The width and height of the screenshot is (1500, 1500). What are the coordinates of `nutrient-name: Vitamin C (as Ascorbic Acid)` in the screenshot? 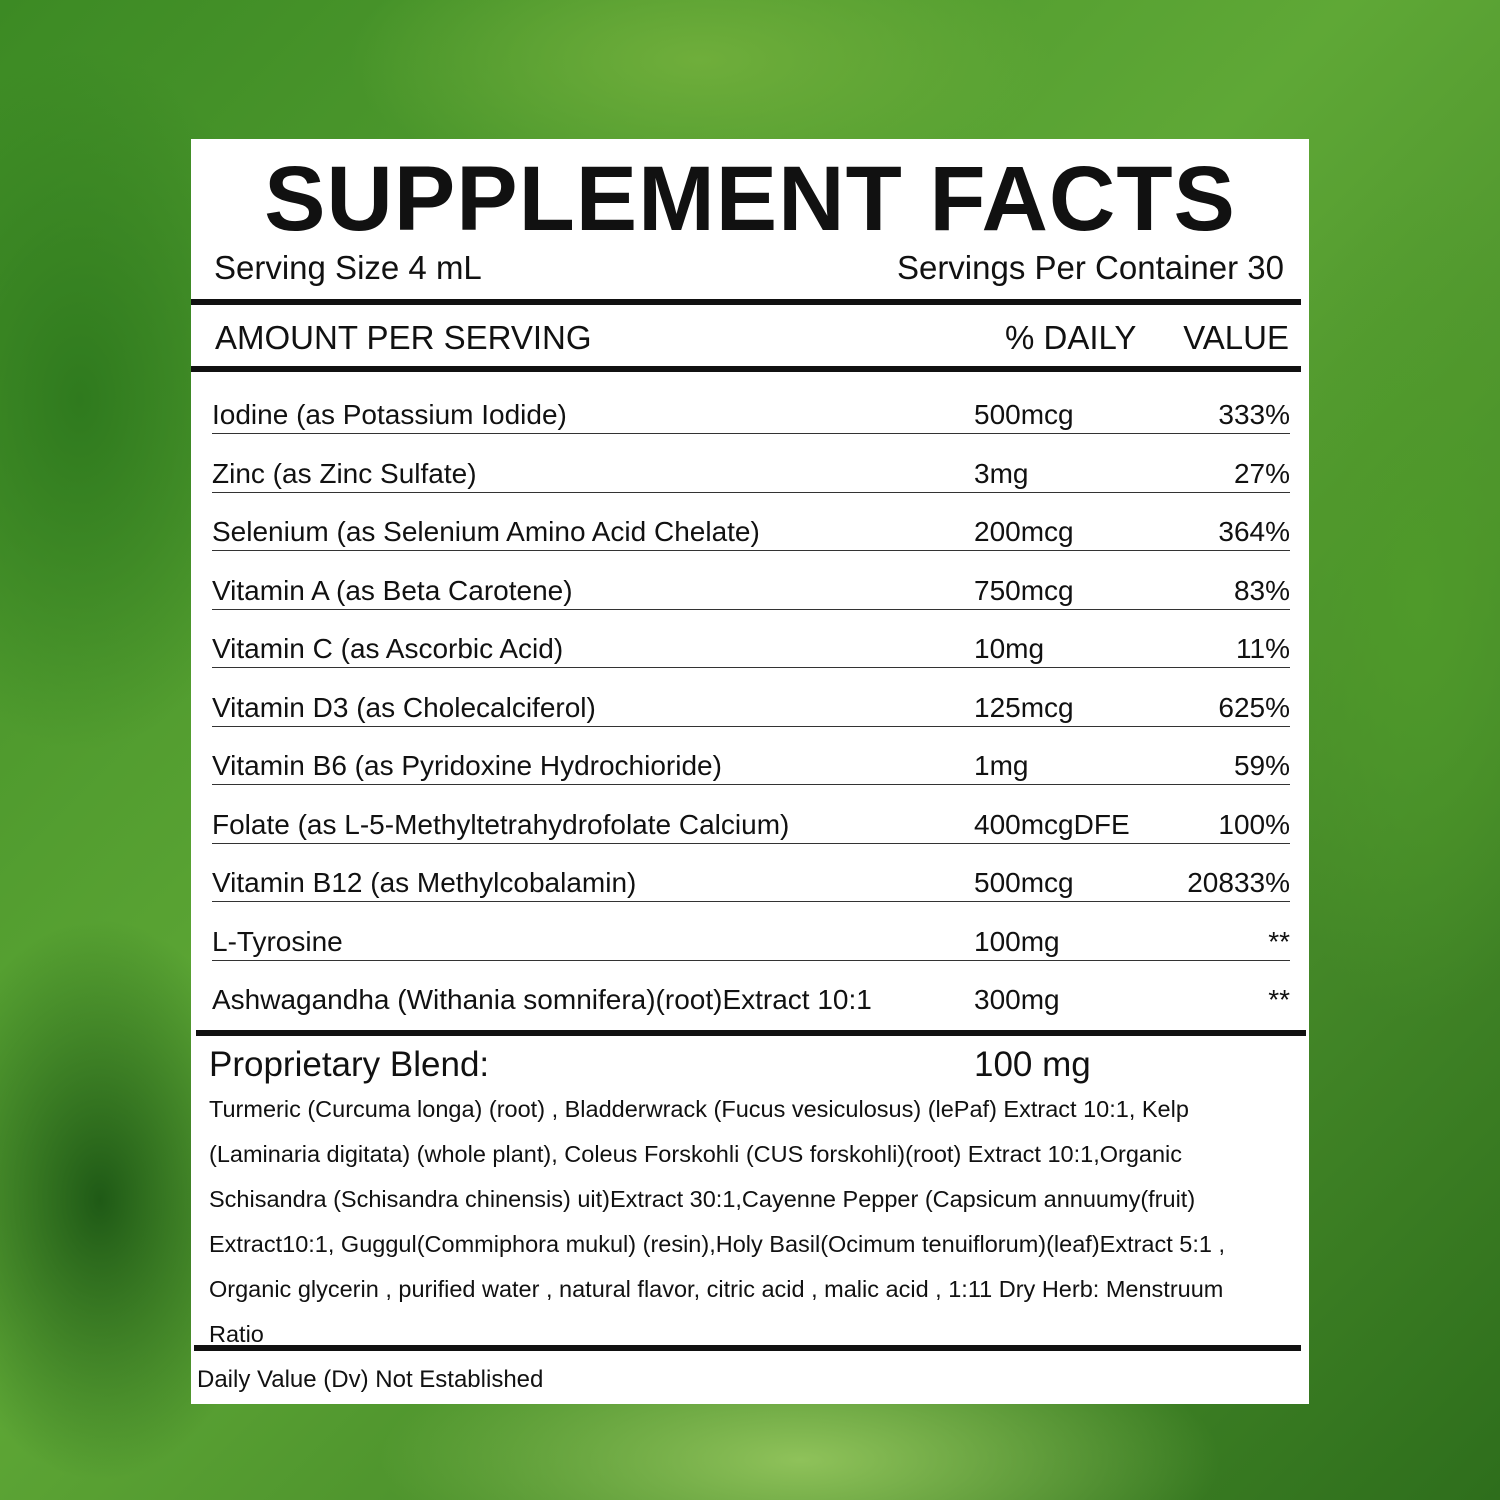 It's located at (388, 648).